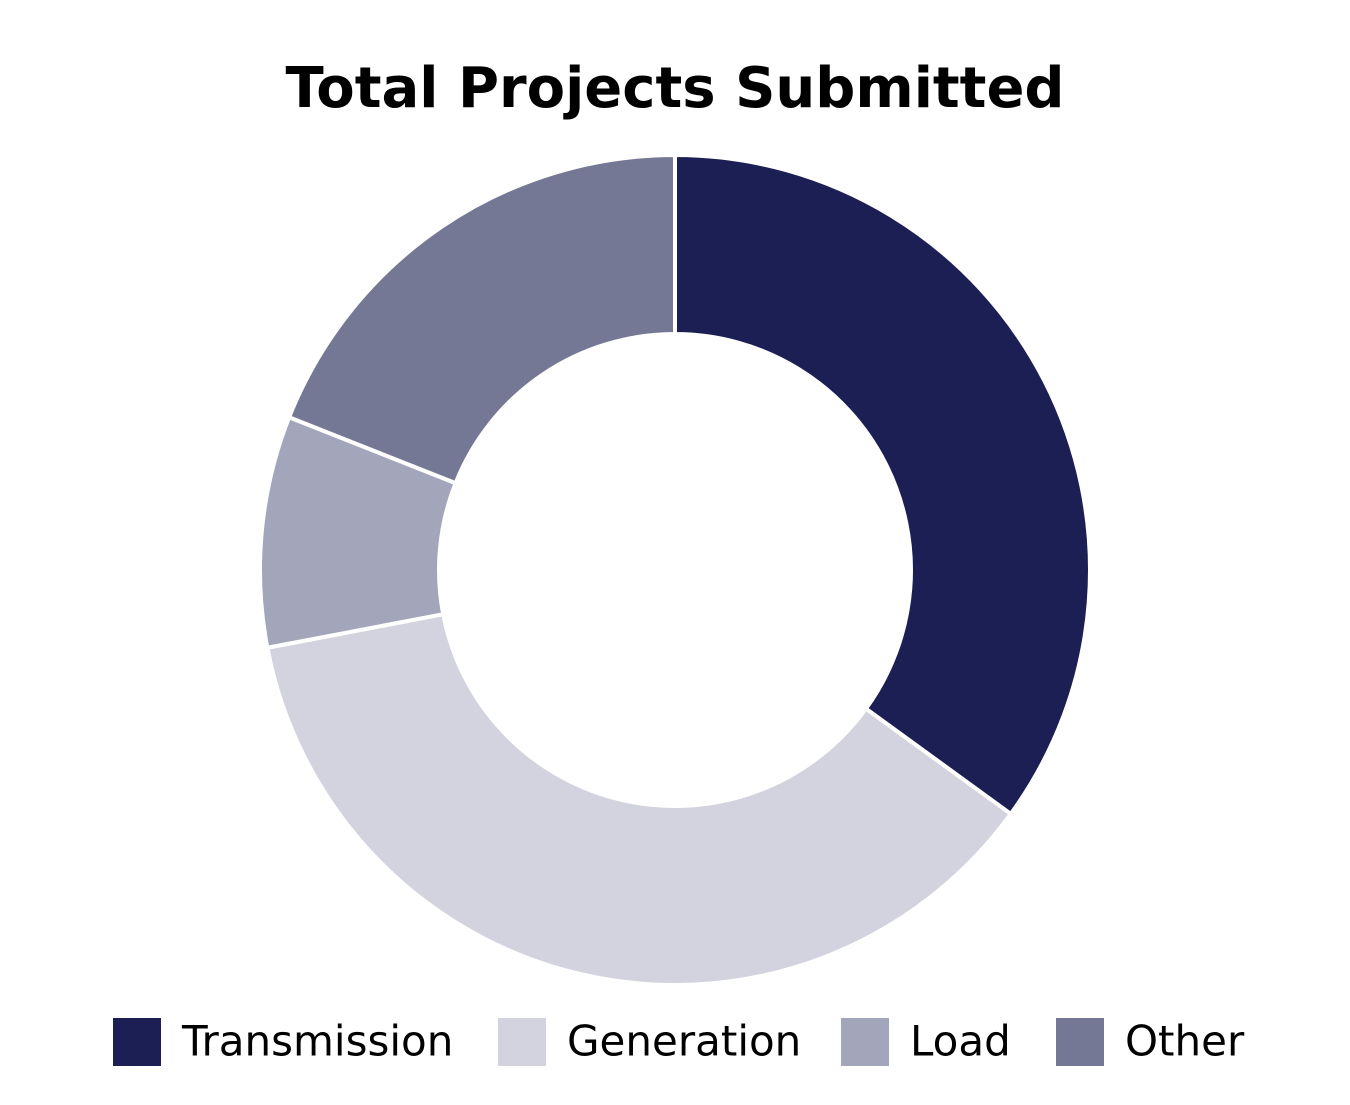 The width and height of the screenshot is (1350, 1105). I want to click on legend-label: Load, so click(960, 1041).